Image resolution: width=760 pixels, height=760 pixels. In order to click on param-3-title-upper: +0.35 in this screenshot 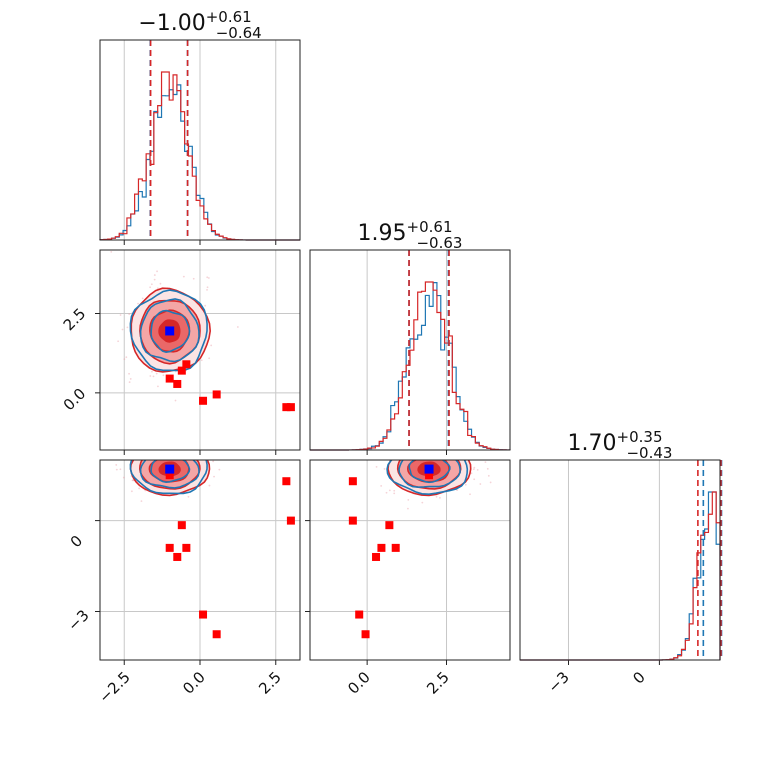, I will do `click(640, 437)`.